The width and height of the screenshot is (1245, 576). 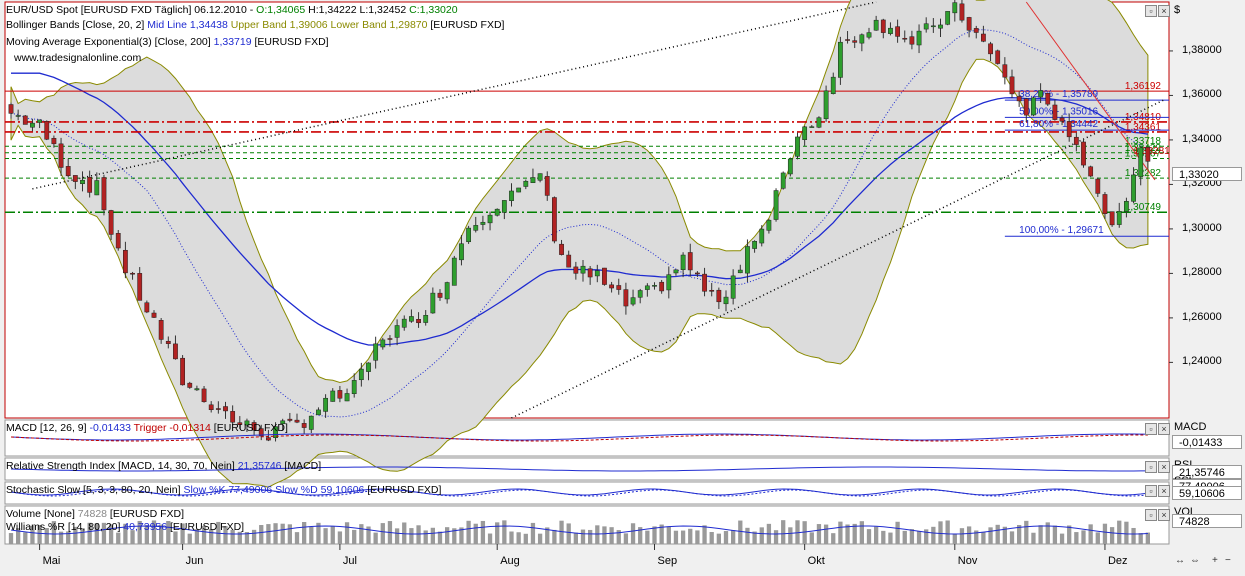 I want to click on rsi-minimize-button: ▫, so click(x=1151, y=467).